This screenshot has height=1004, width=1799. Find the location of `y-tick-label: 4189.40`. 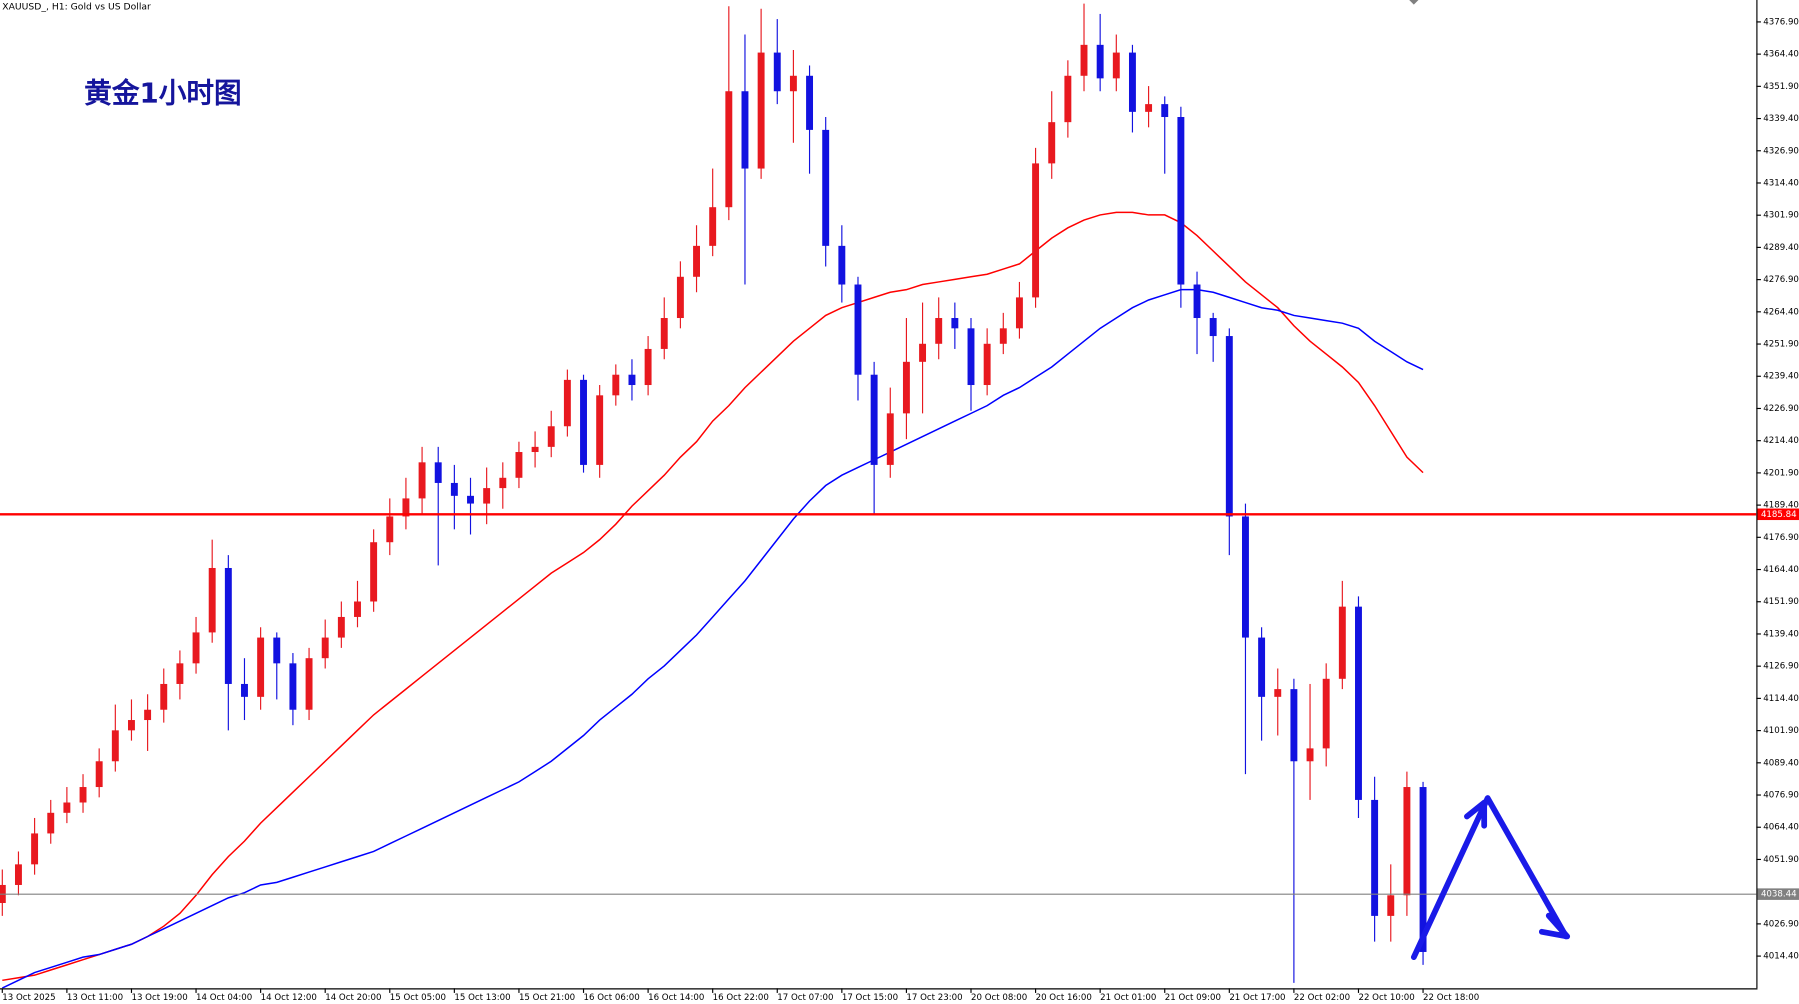

y-tick-label: 4189.40 is located at coordinates (1781, 506).